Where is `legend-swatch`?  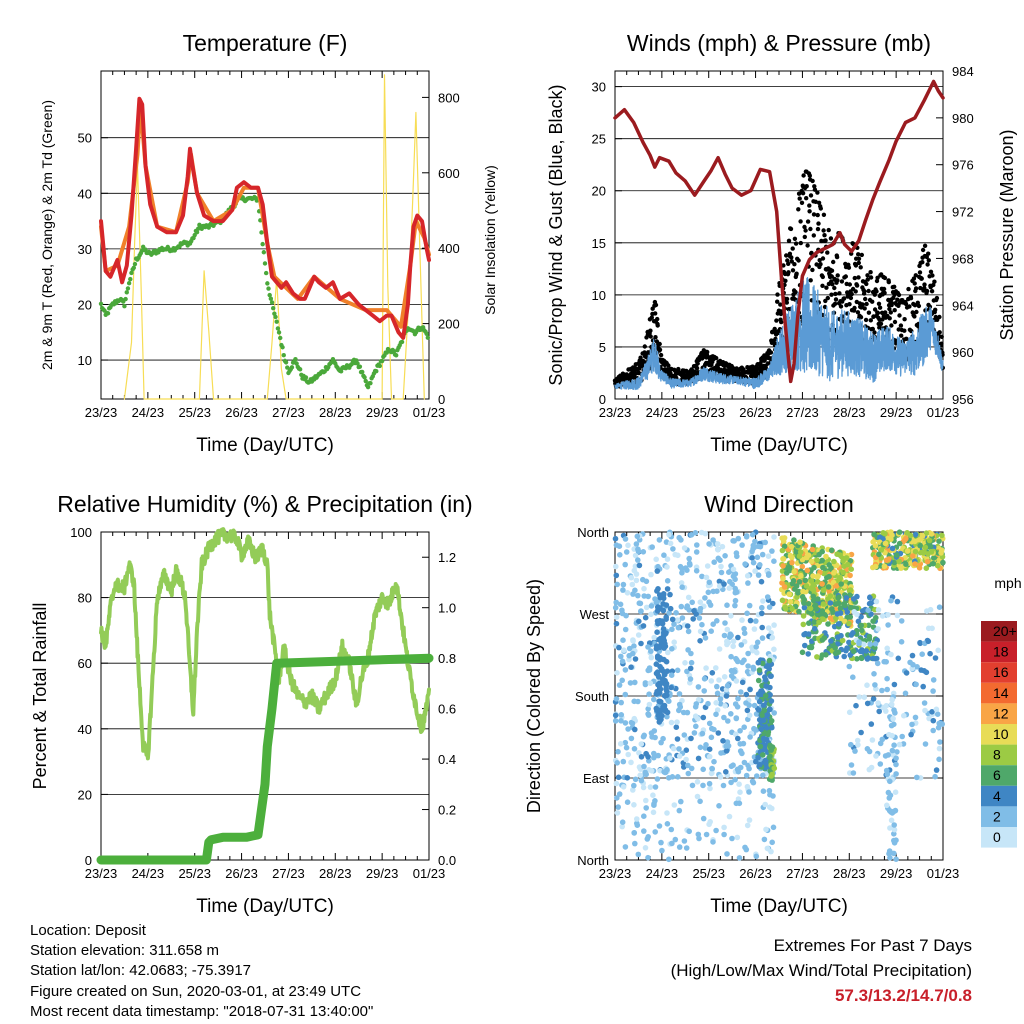
legend-swatch is located at coordinates (999, 713).